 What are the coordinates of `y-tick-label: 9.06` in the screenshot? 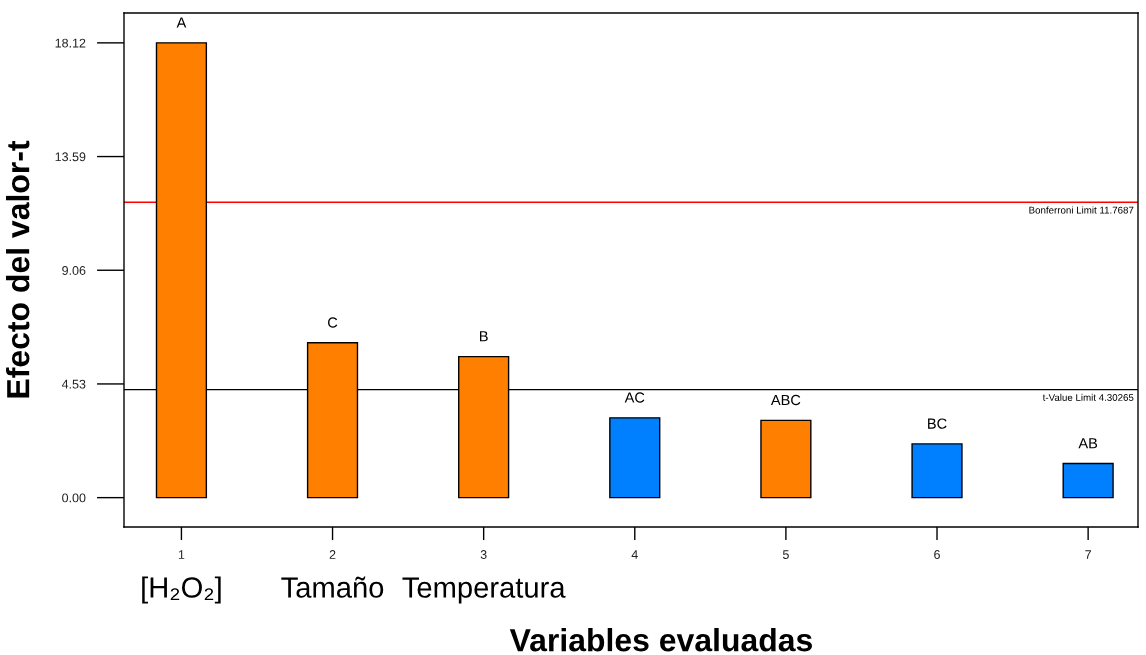 It's located at (74, 270).